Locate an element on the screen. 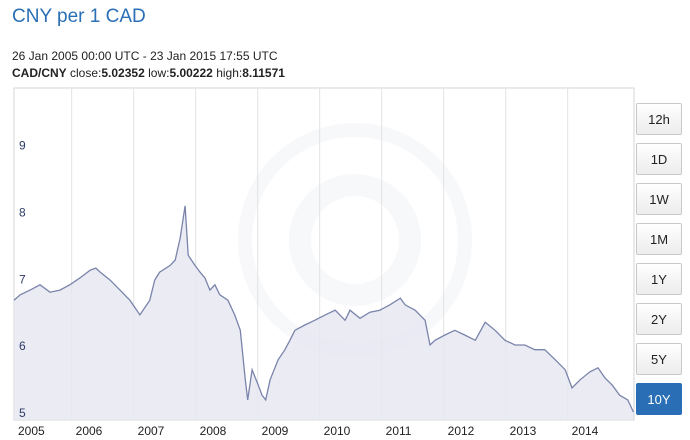 The width and height of the screenshot is (690, 440). y-tick-label: 5 is located at coordinates (22, 413).